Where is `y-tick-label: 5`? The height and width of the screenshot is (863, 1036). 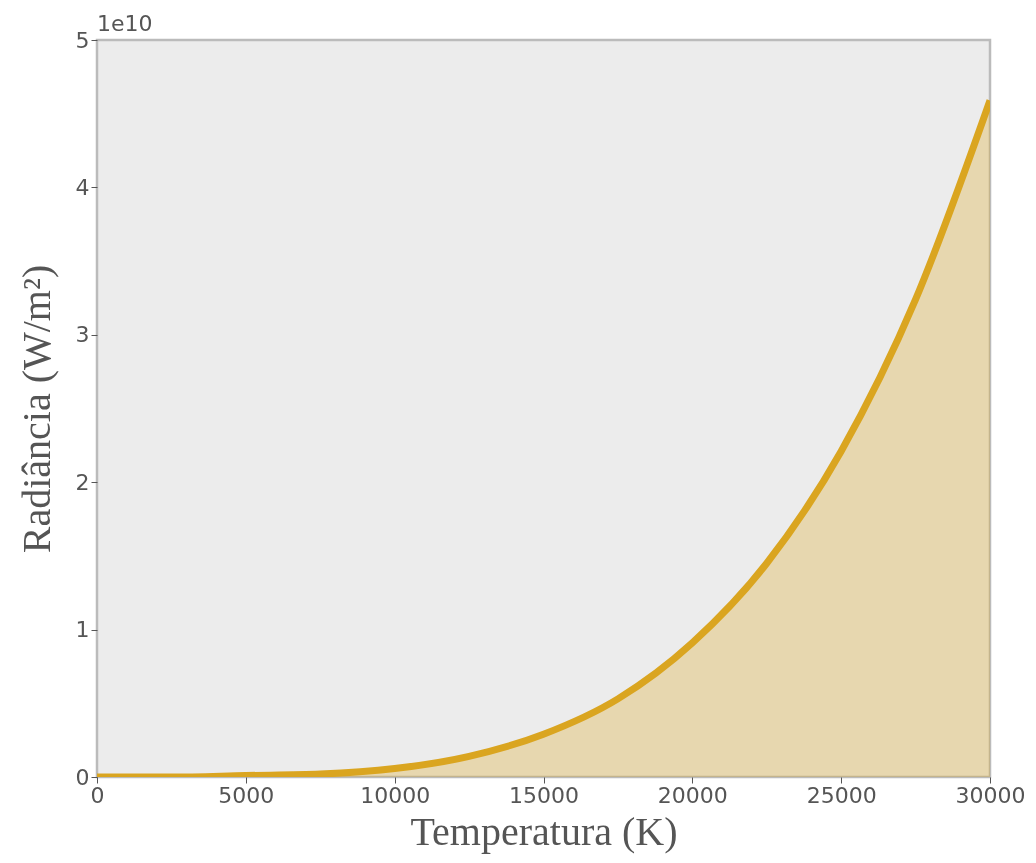 y-tick-label: 5 is located at coordinates (82, 40).